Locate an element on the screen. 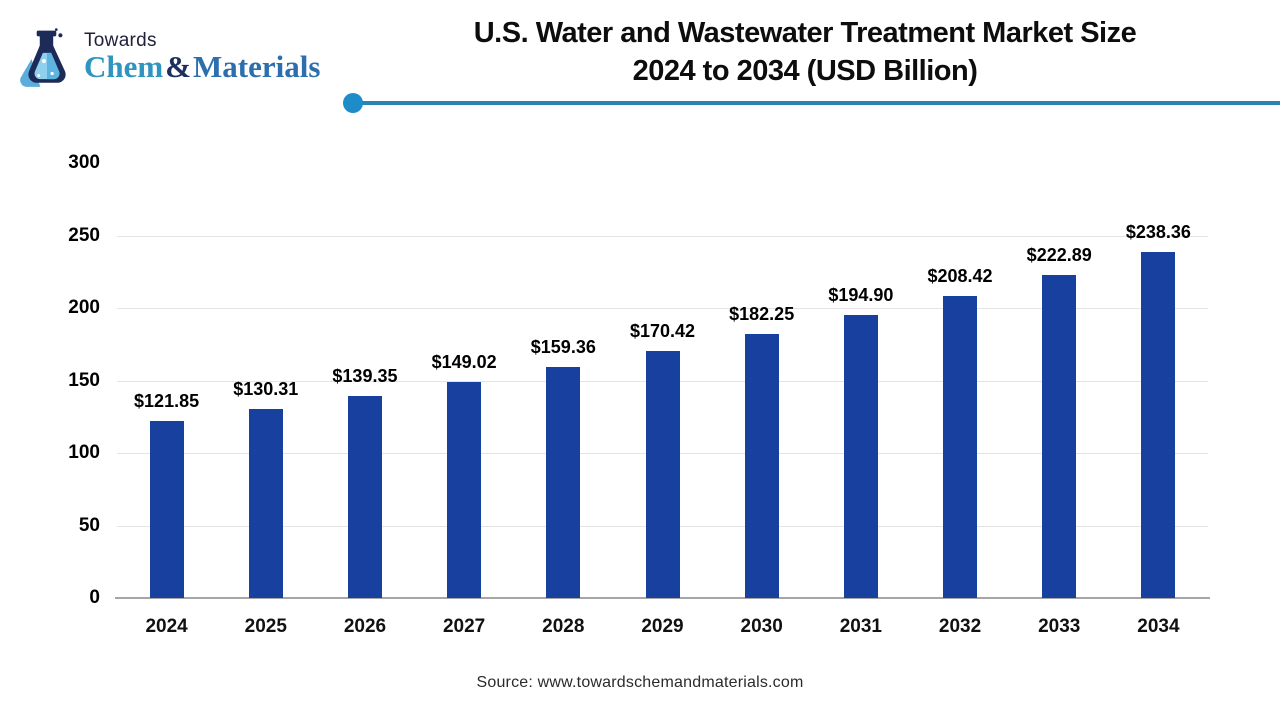 This screenshot has height=720, width=1280. x-axis-line is located at coordinates (662, 598).